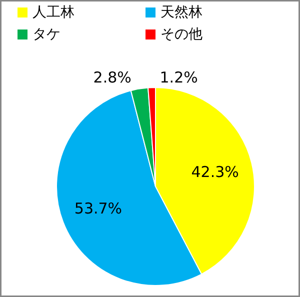 The height and width of the screenshot is (297, 300). What do you see at coordinates (179, 77) in the screenshot?
I see `data-label: 1.2%` at bounding box center [179, 77].